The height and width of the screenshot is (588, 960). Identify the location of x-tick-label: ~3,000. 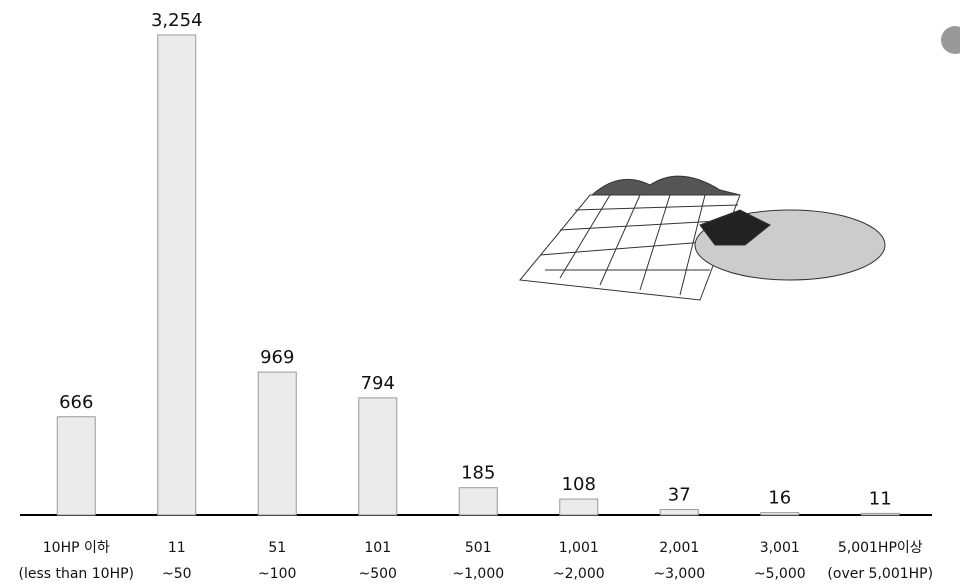
(679, 574).